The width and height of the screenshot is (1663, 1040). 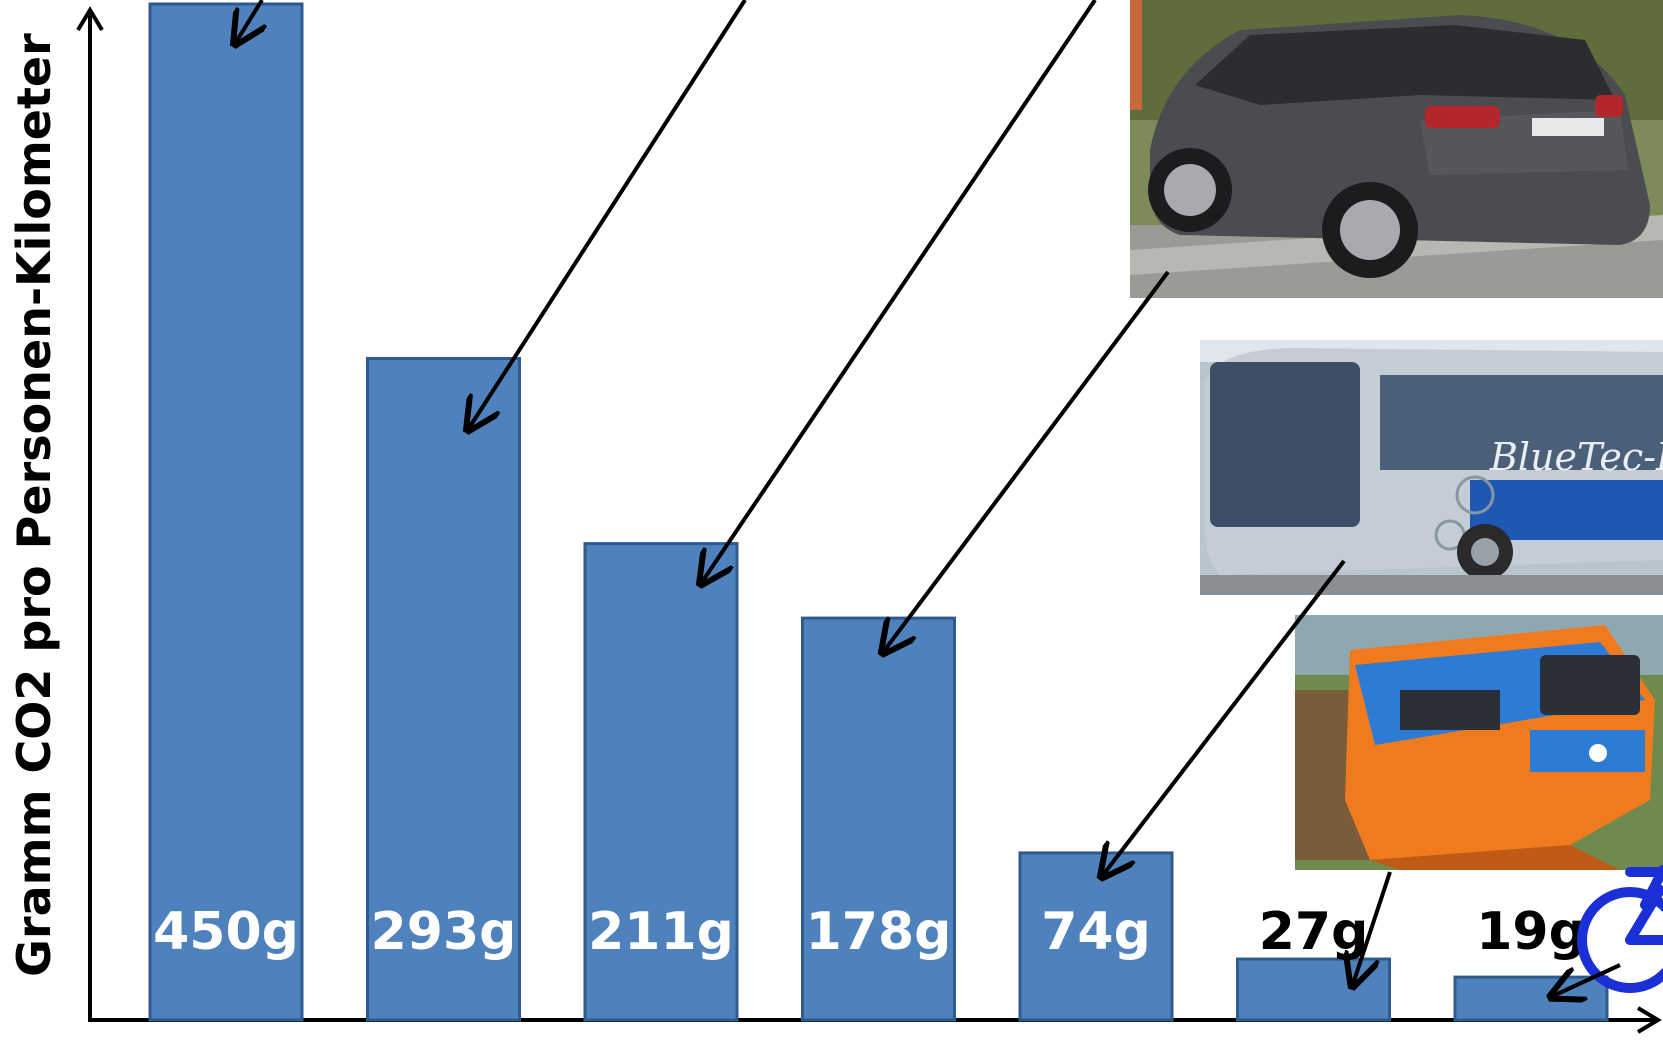 I want to click on value-label-2: 293g, so click(x=444, y=932).